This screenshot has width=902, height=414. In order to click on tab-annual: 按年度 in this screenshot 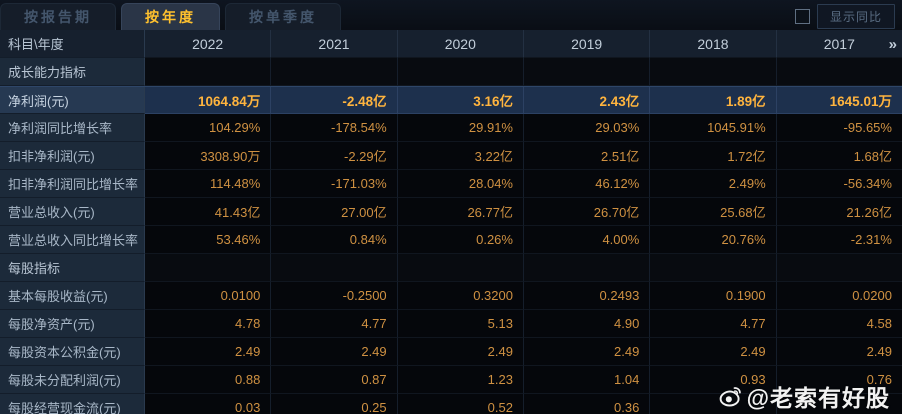, I will do `click(170, 16)`.